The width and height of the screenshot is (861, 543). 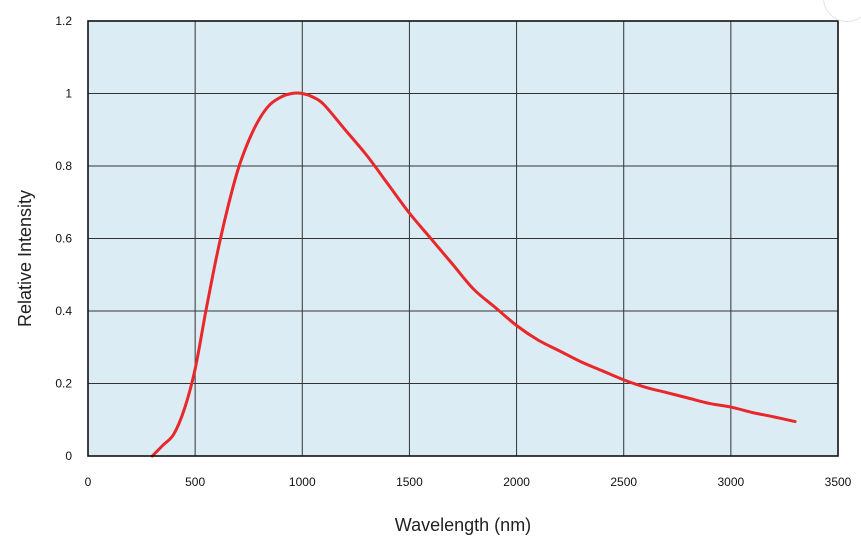 What do you see at coordinates (623, 482) in the screenshot?
I see `x-tick-label: 2500` at bounding box center [623, 482].